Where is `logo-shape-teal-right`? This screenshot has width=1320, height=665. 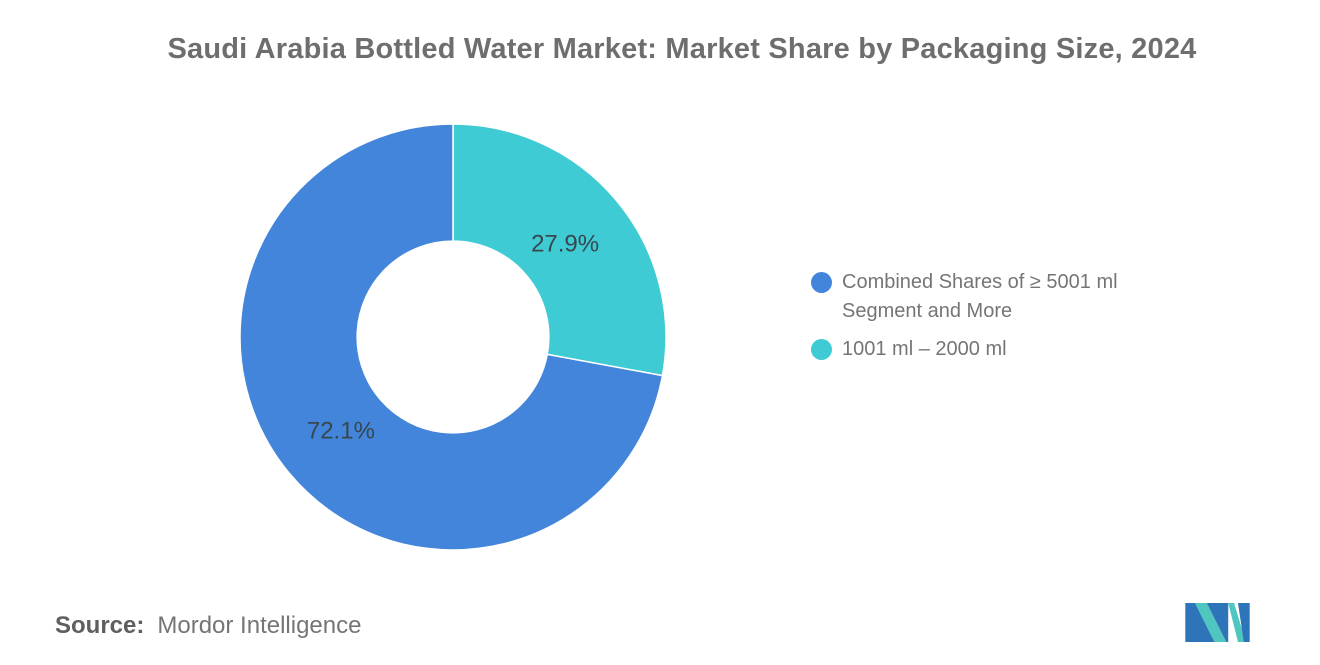
logo-shape-teal-right is located at coordinates (1237, 622).